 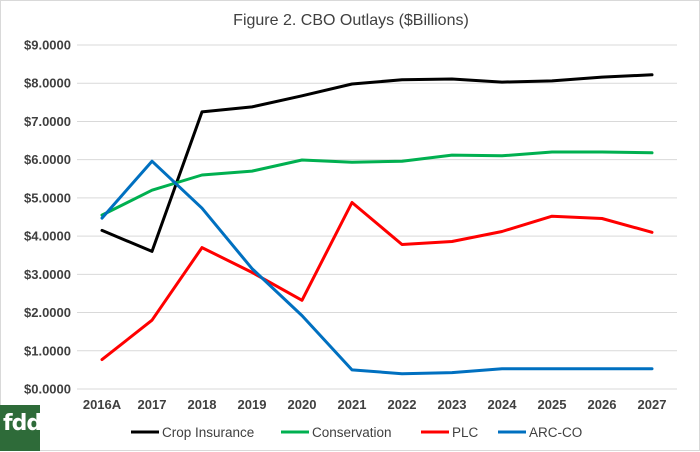 I want to click on y-tick-label: $8.0000, so click(x=47, y=83).